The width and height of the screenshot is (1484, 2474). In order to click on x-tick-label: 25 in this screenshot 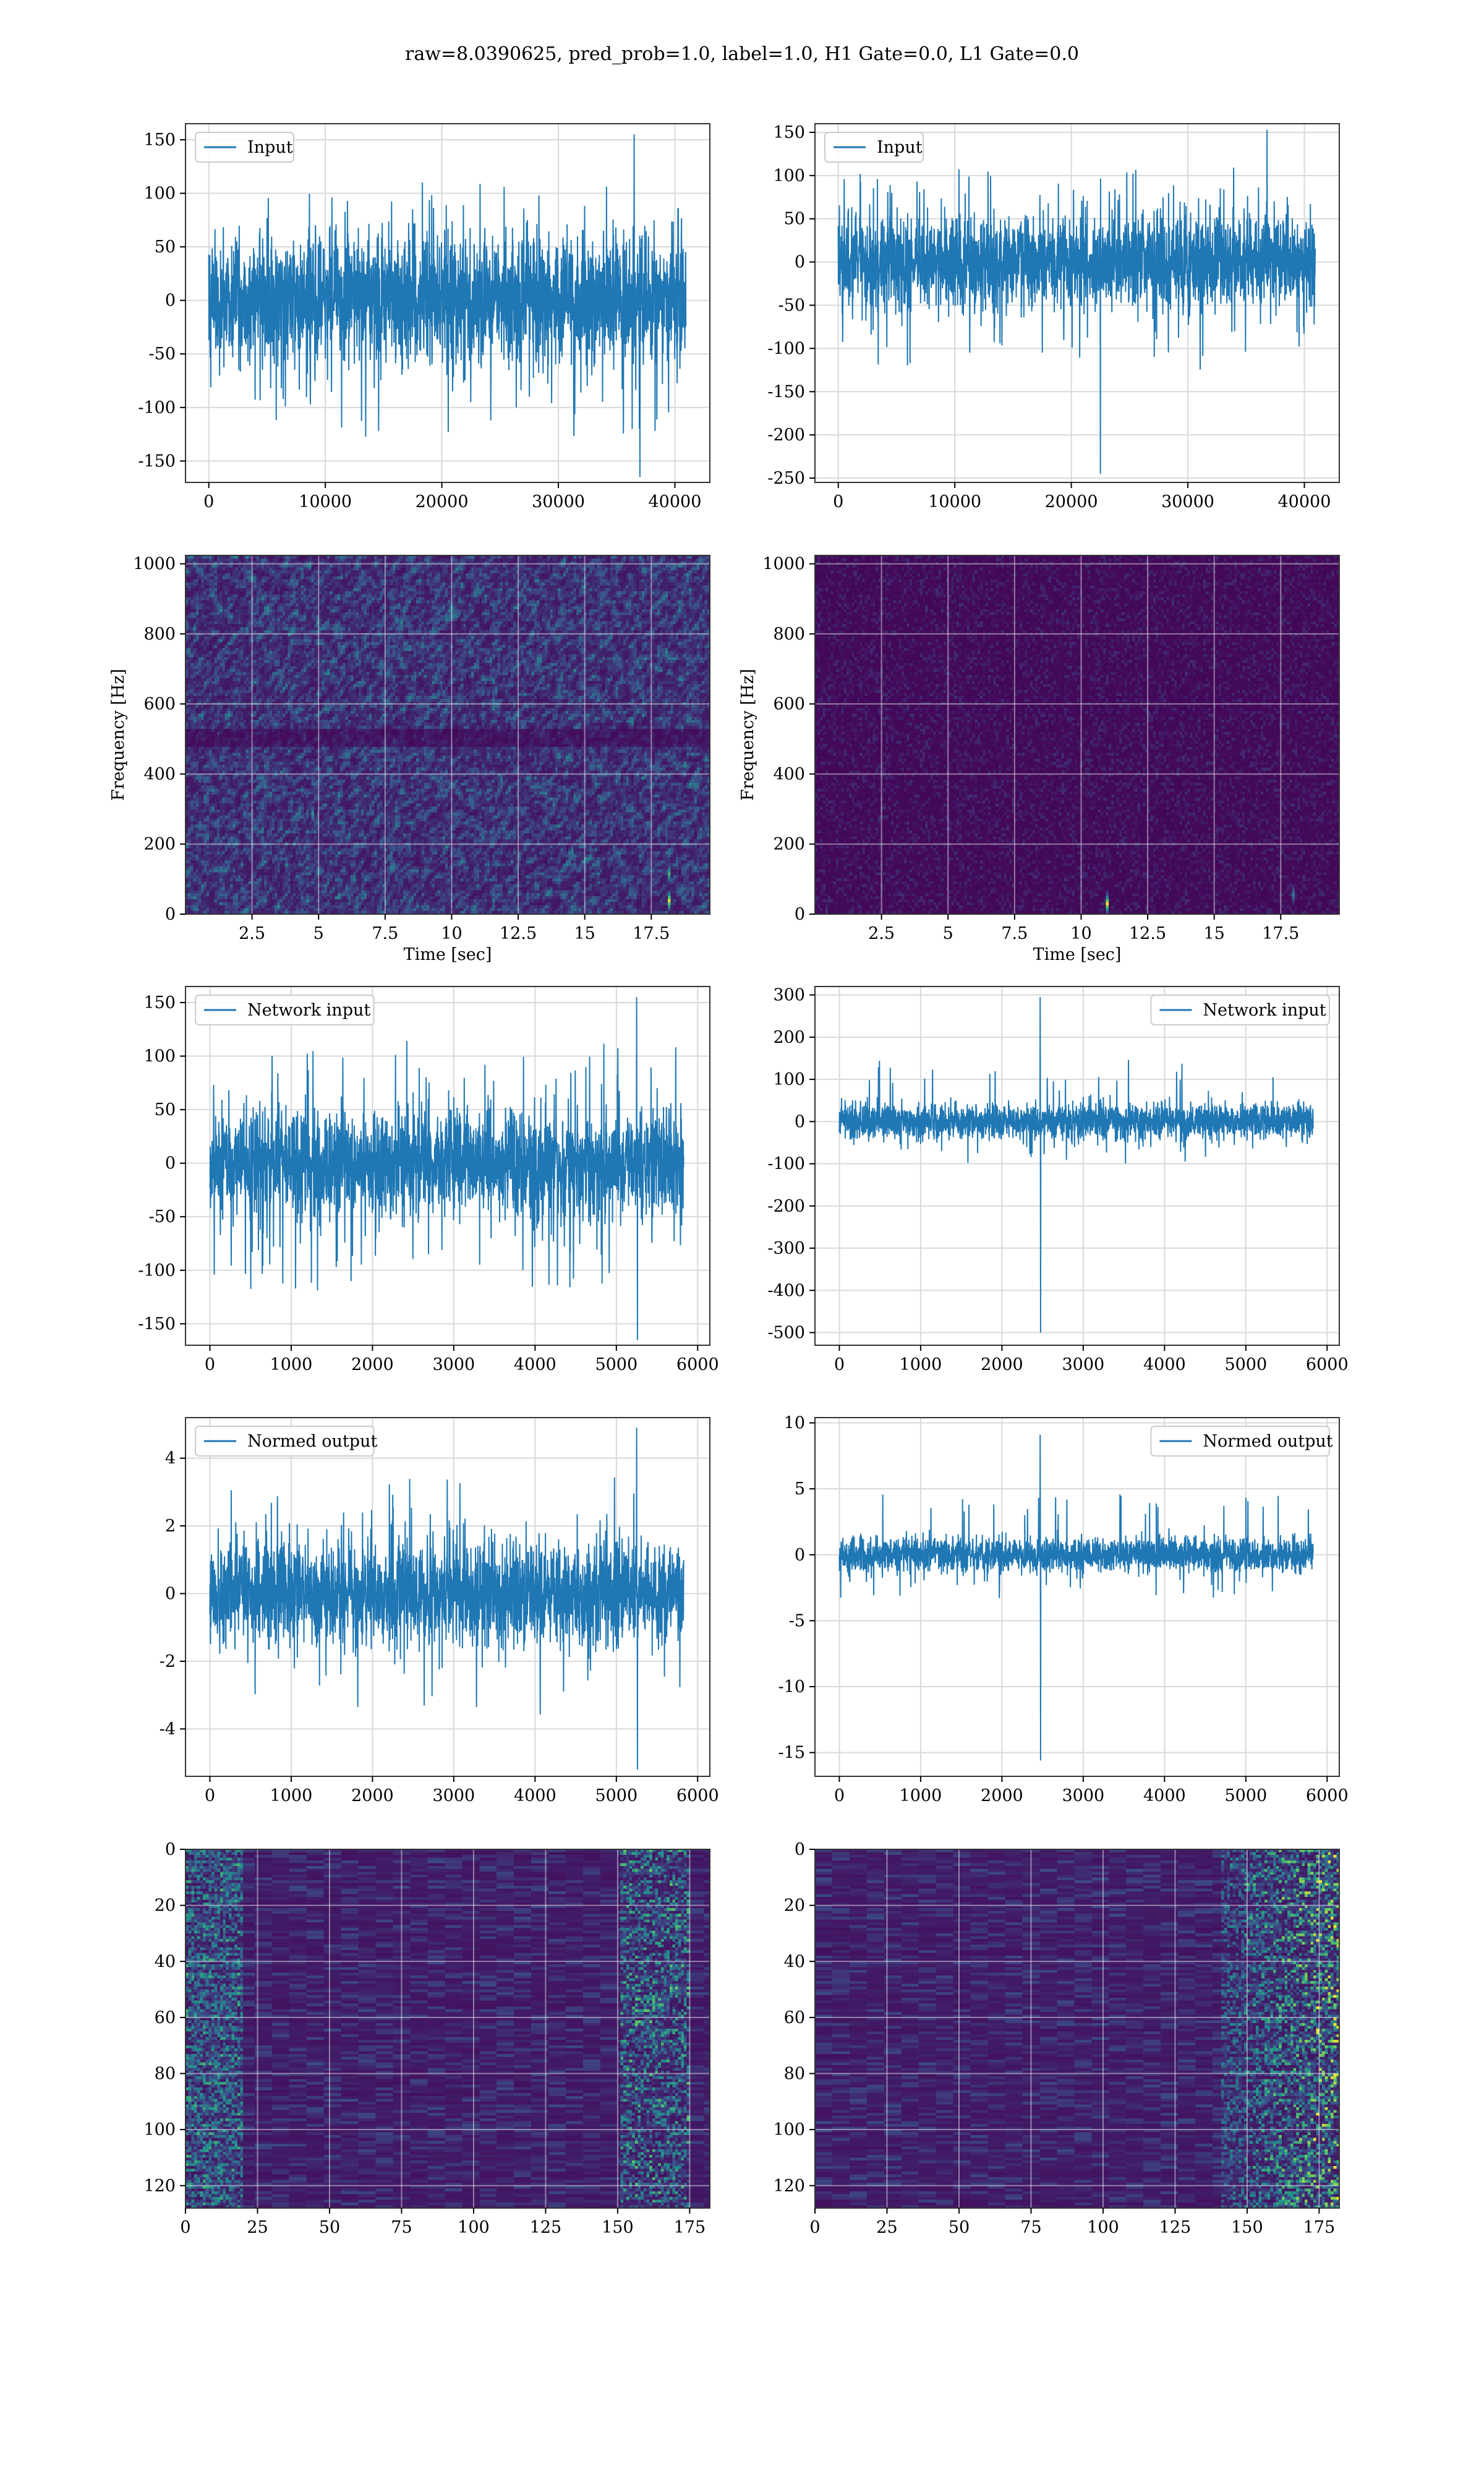, I will do `click(257, 2227)`.